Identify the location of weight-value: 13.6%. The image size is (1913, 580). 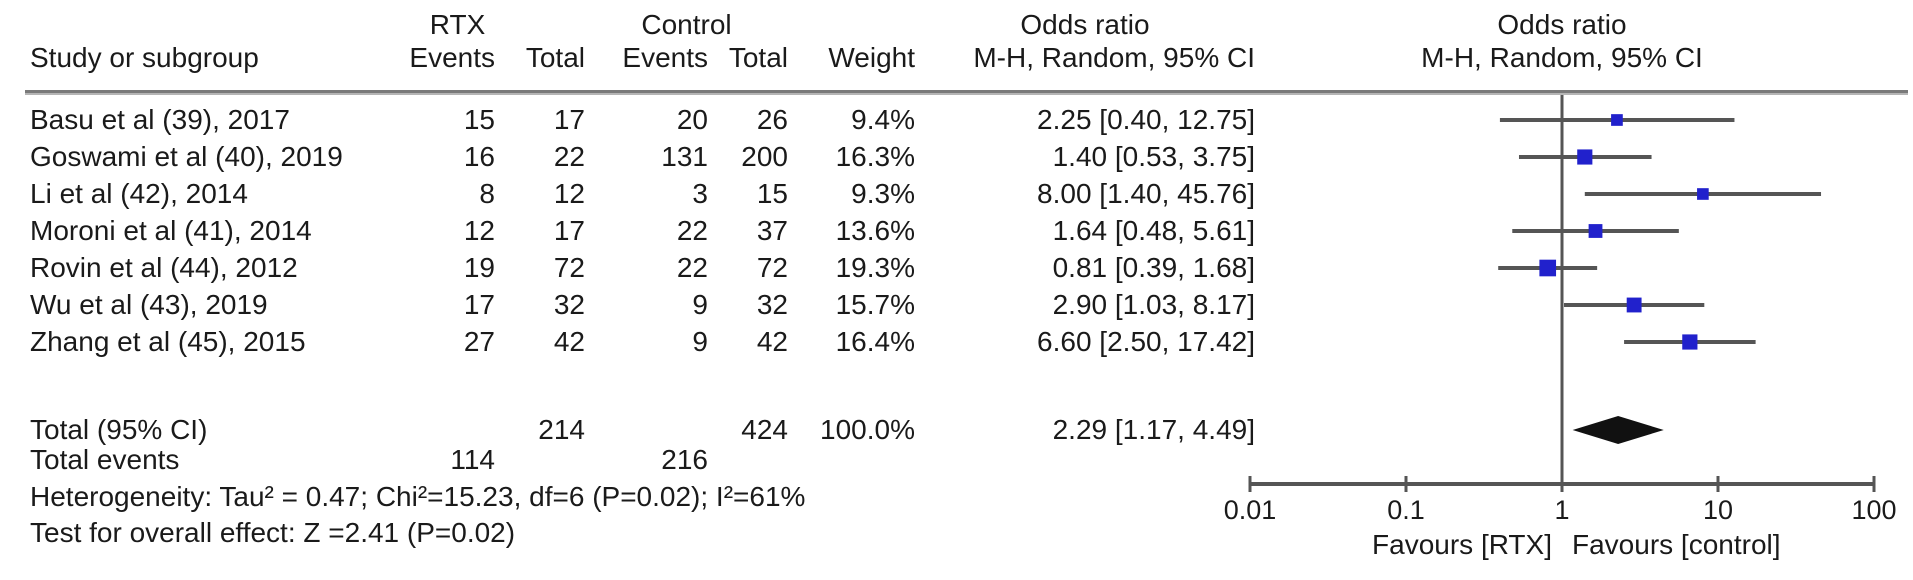
(875, 230).